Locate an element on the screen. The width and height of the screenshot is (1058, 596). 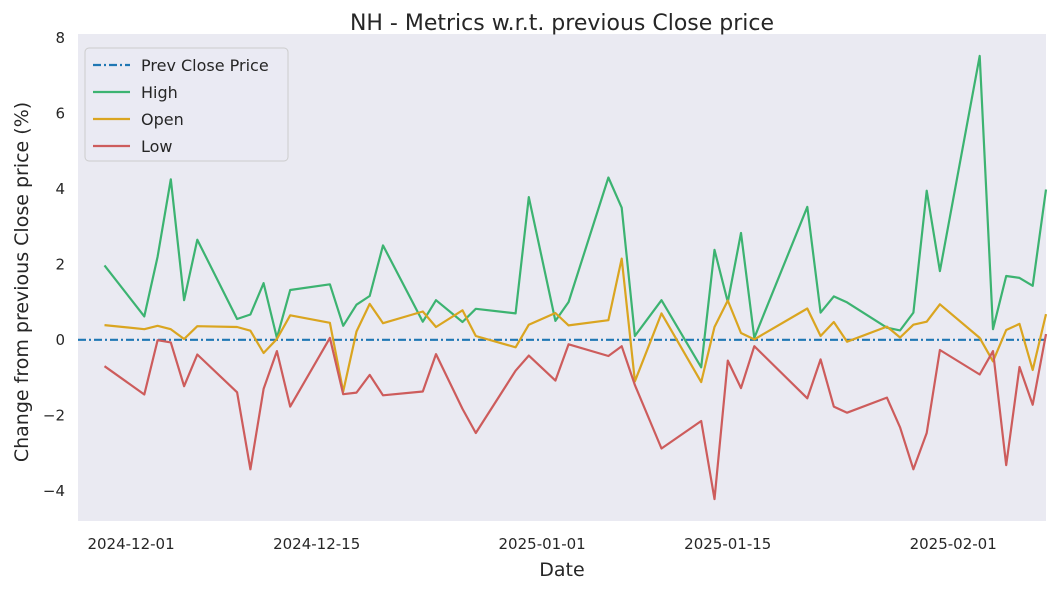
y-tick-label: −4 is located at coordinates (54, 491).